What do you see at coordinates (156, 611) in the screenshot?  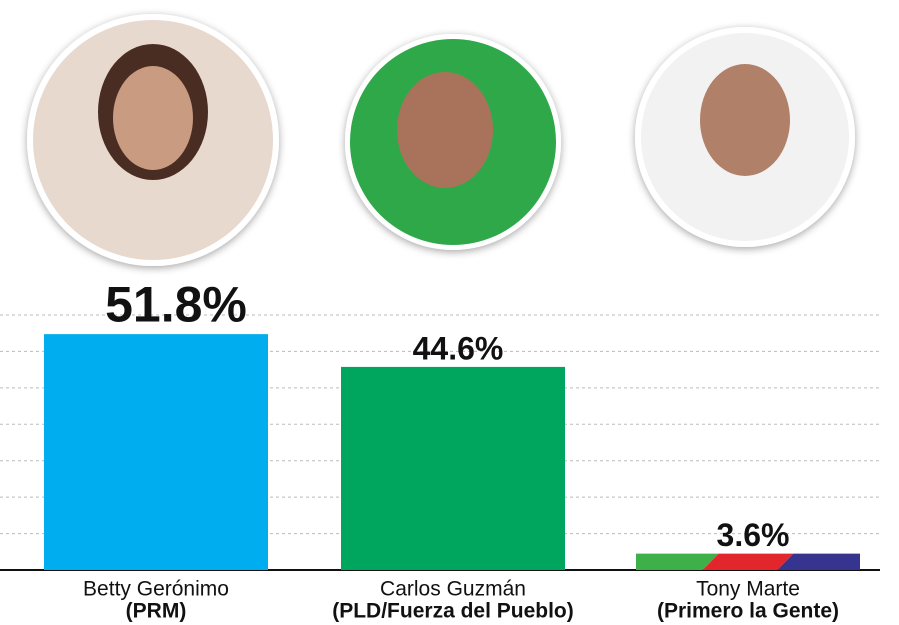 I see `party-label: (PRM)` at bounding box center [156, 611].